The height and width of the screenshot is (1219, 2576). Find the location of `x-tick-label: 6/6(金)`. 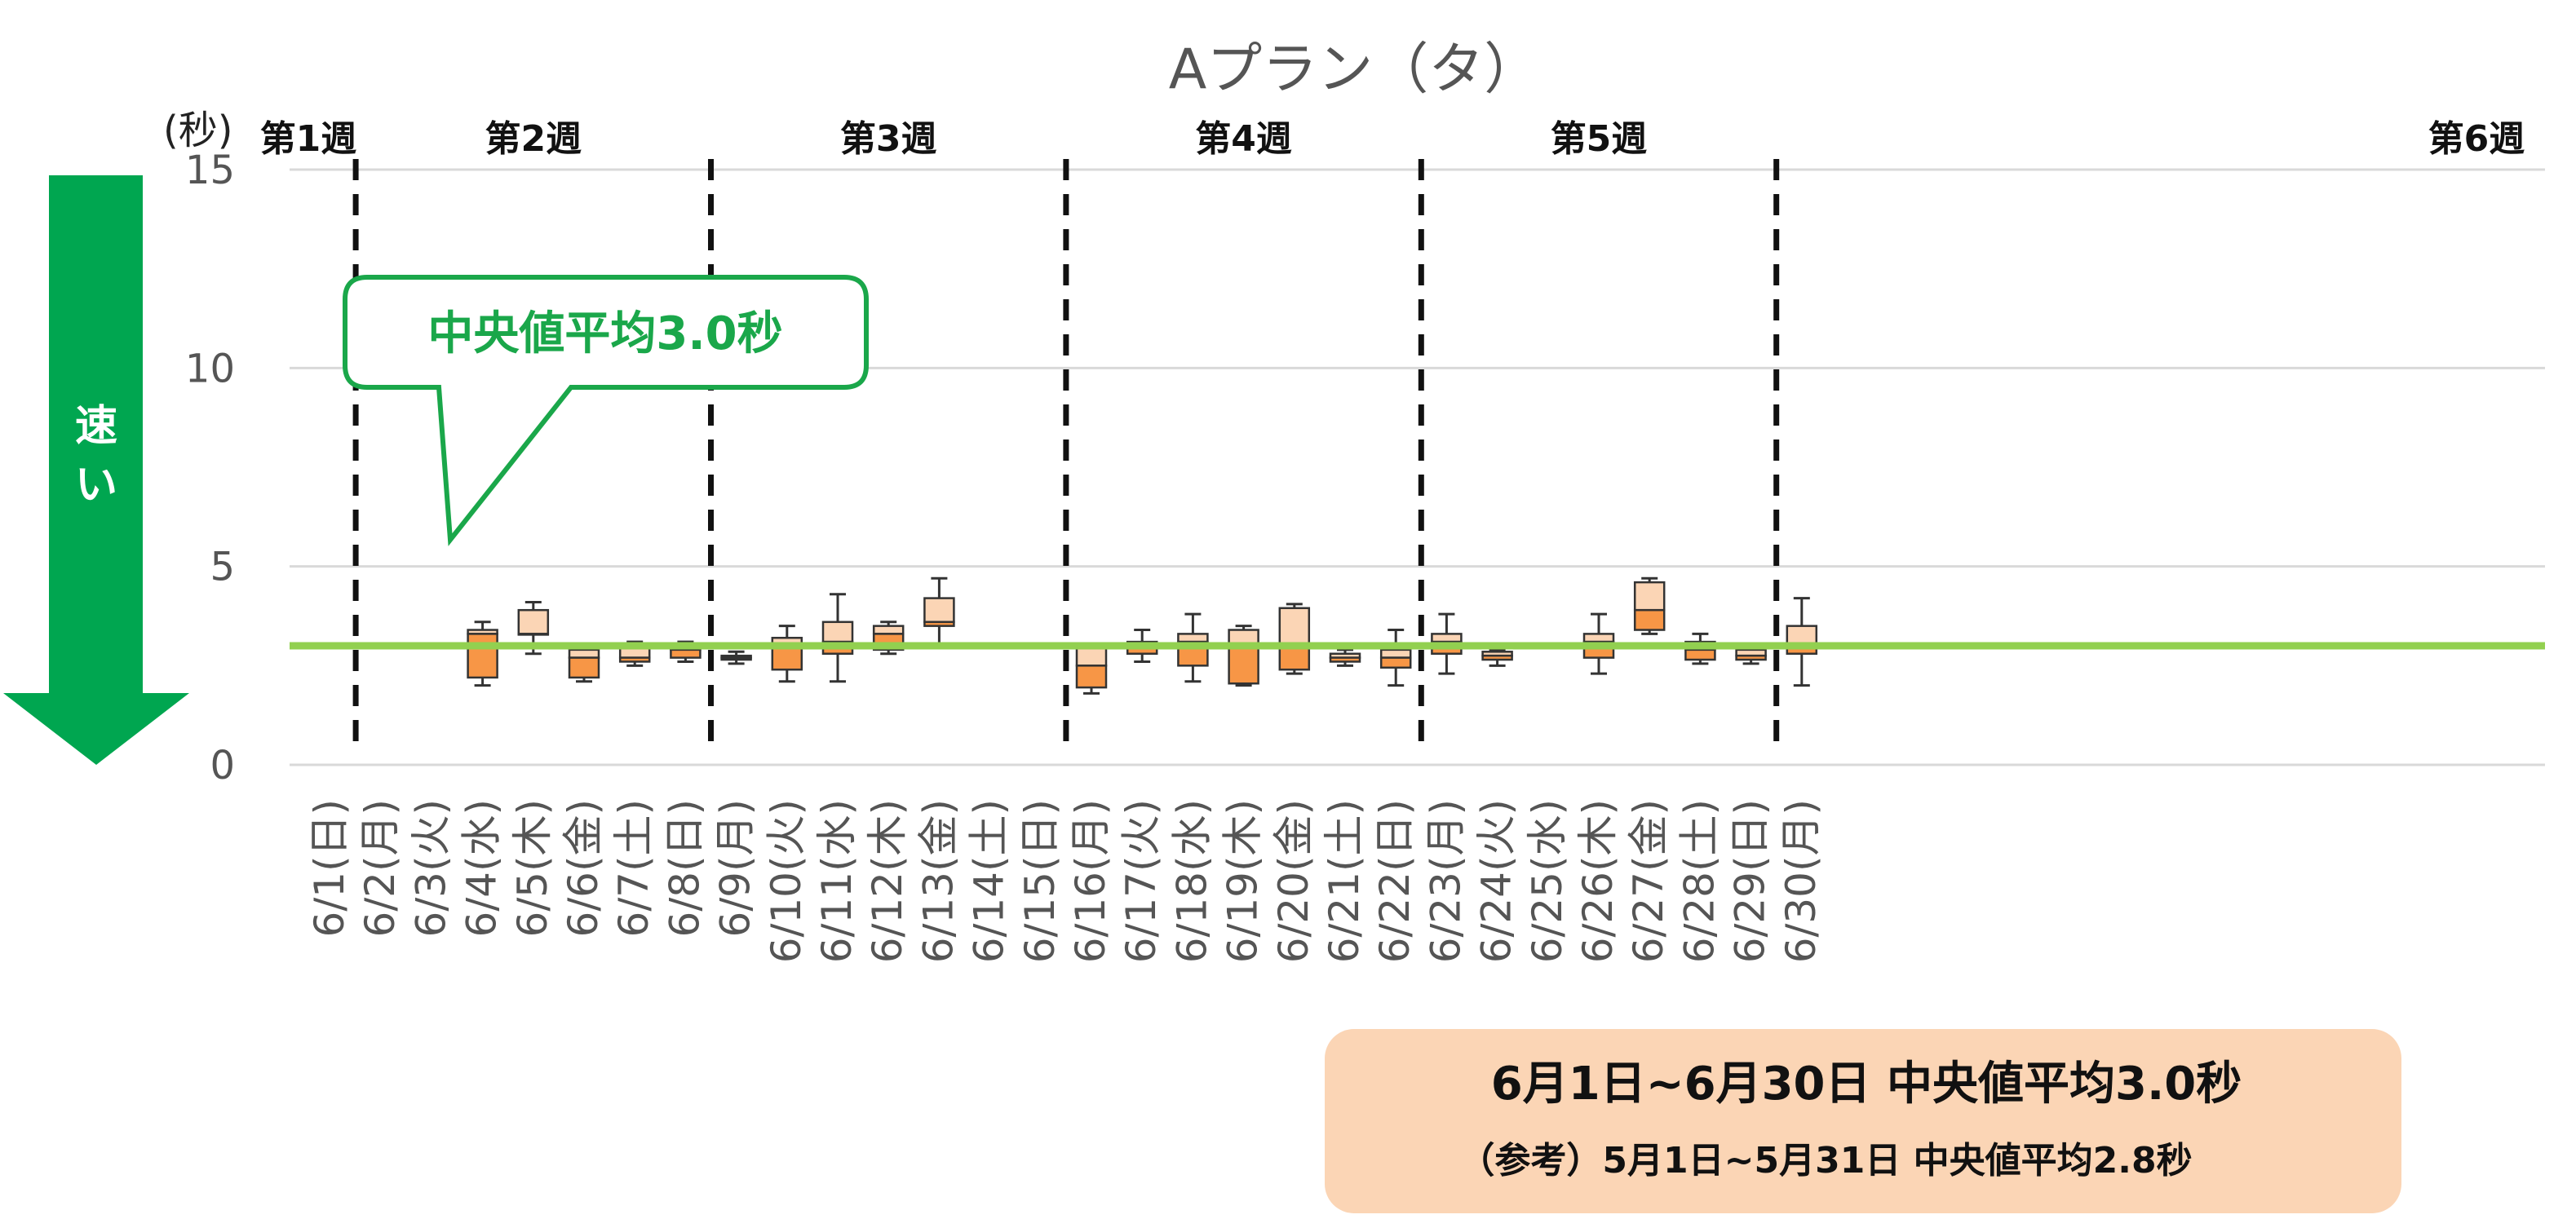

x-tick-label: 6/6(金) is located at coordinates (583, 868).